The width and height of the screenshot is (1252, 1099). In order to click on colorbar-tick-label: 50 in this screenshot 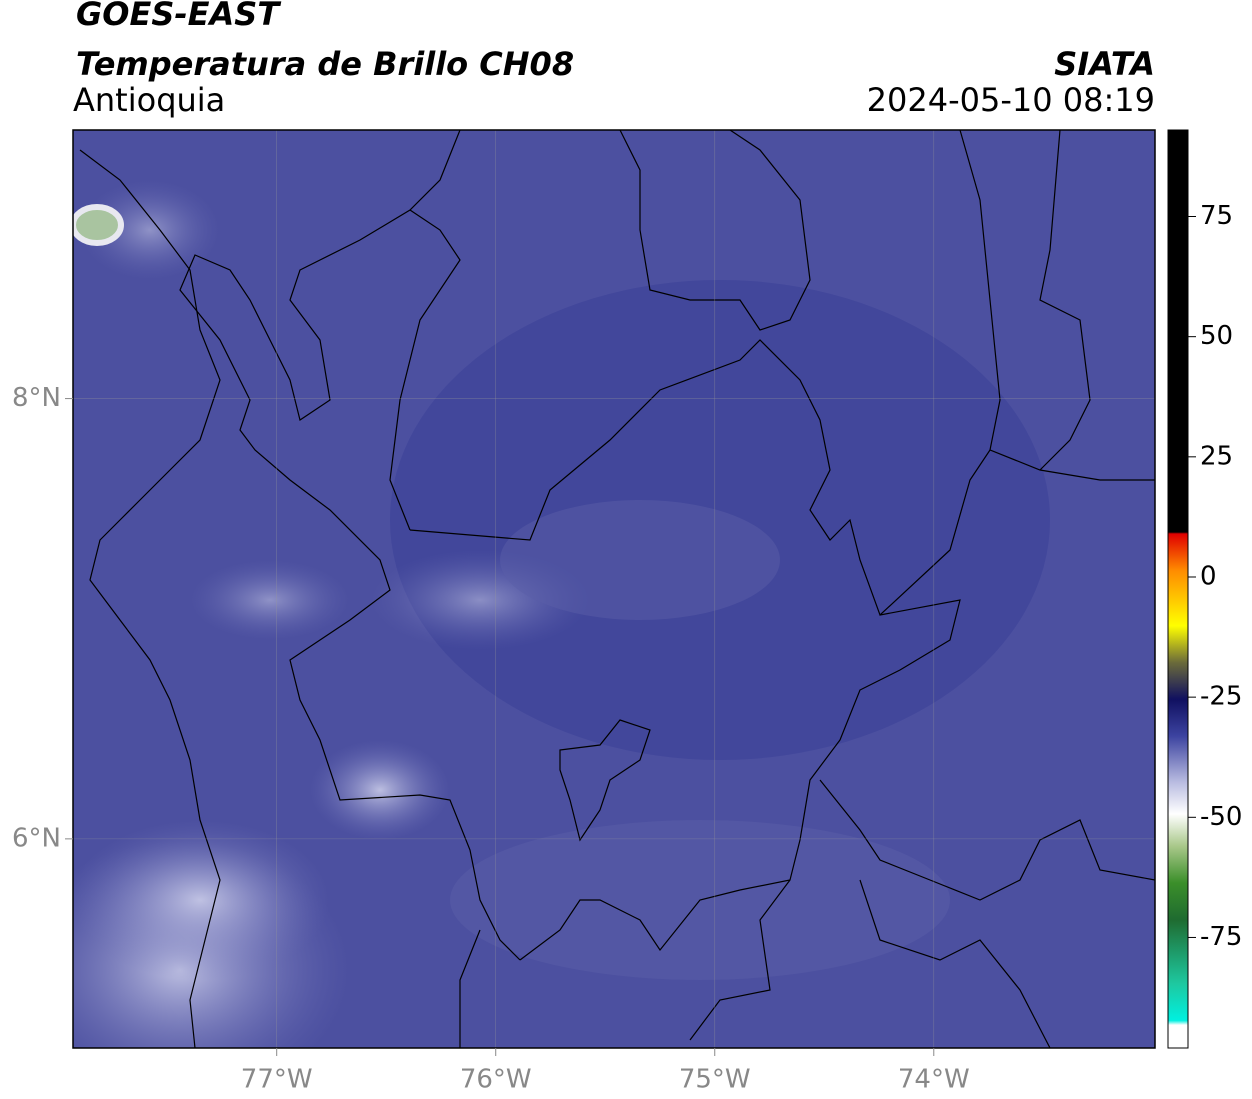, I will do `click(1216, 336)`.